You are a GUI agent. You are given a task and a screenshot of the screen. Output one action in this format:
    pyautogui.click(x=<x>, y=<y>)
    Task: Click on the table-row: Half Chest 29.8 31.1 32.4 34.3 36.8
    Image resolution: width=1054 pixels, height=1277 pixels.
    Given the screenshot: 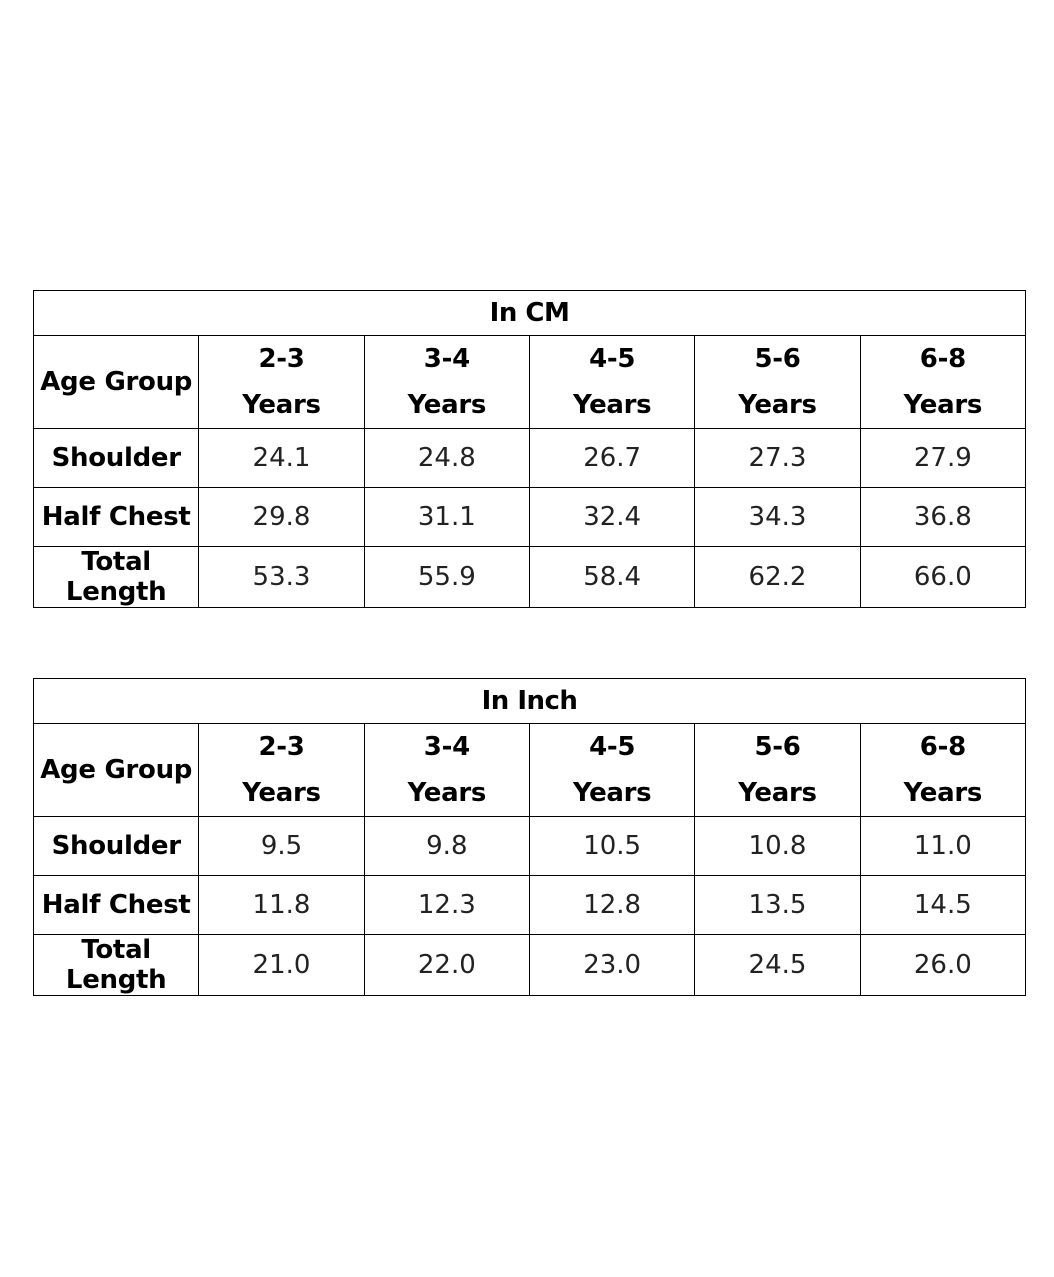 What is the action you would take?
    pyautogui.click(x=529, y=517)
    